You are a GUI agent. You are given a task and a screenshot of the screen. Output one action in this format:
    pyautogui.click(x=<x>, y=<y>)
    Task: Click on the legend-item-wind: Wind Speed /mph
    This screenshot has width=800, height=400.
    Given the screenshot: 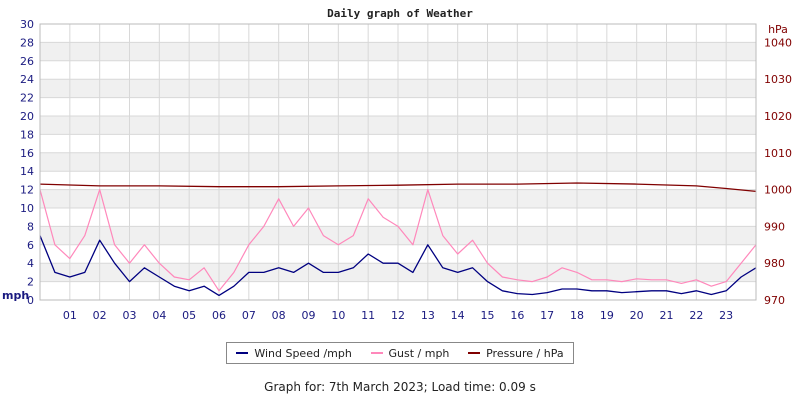 What is the action you would take?
    pyautogui.click(x=294, y=353)
    